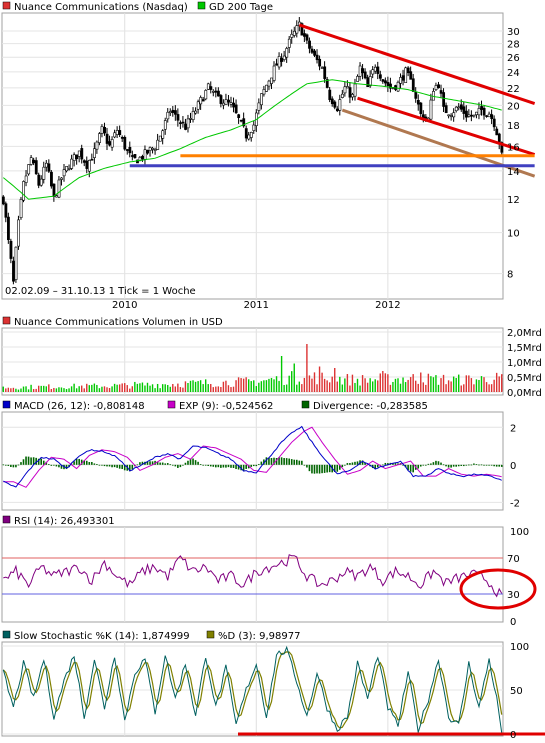 The height and width of the screenshot is (743, 545). What do you see at coordinates (210, 634) in the screenshot?
I see `legend-stoch-d-swatch` at bounding box center [210, 634].